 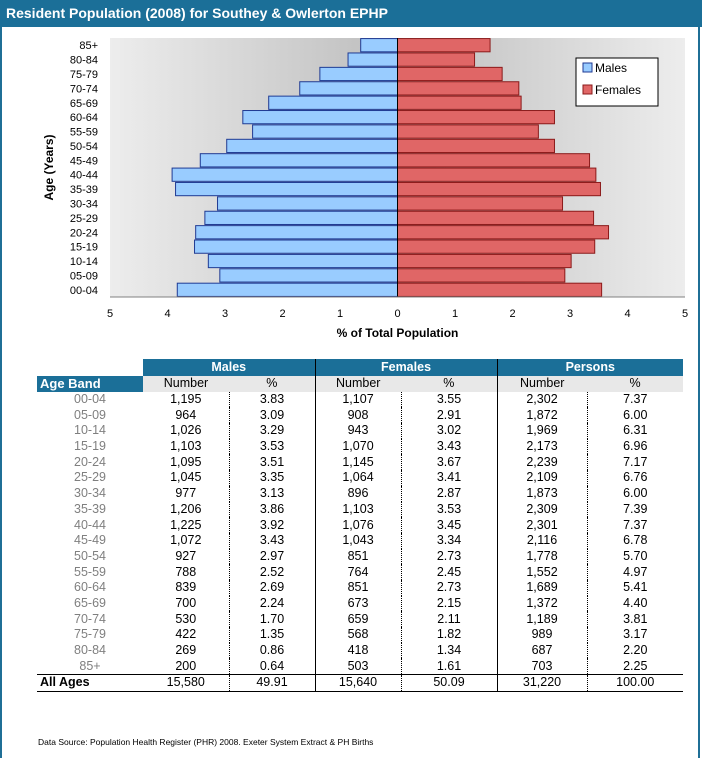 I want to click on percent-cell: 3.55, so click(x=449, y=400).